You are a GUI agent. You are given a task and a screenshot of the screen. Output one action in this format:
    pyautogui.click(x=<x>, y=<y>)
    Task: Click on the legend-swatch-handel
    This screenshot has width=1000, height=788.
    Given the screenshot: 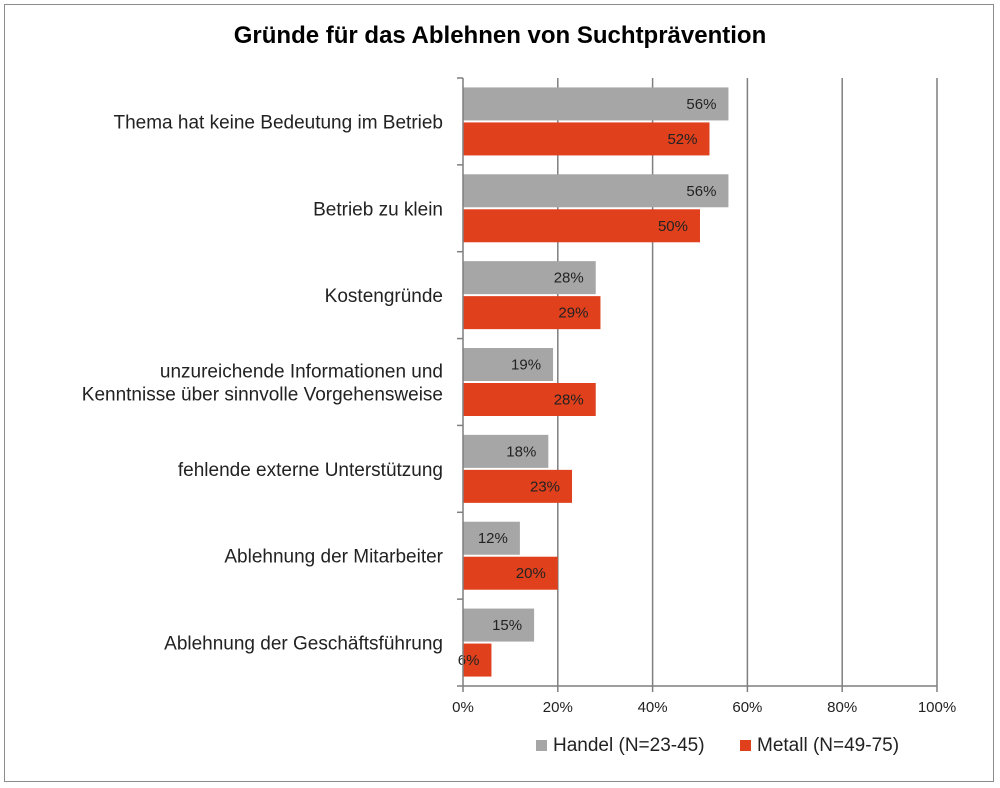 What is the action you would take?
    pyautogui.click(x=541, y=745)
    